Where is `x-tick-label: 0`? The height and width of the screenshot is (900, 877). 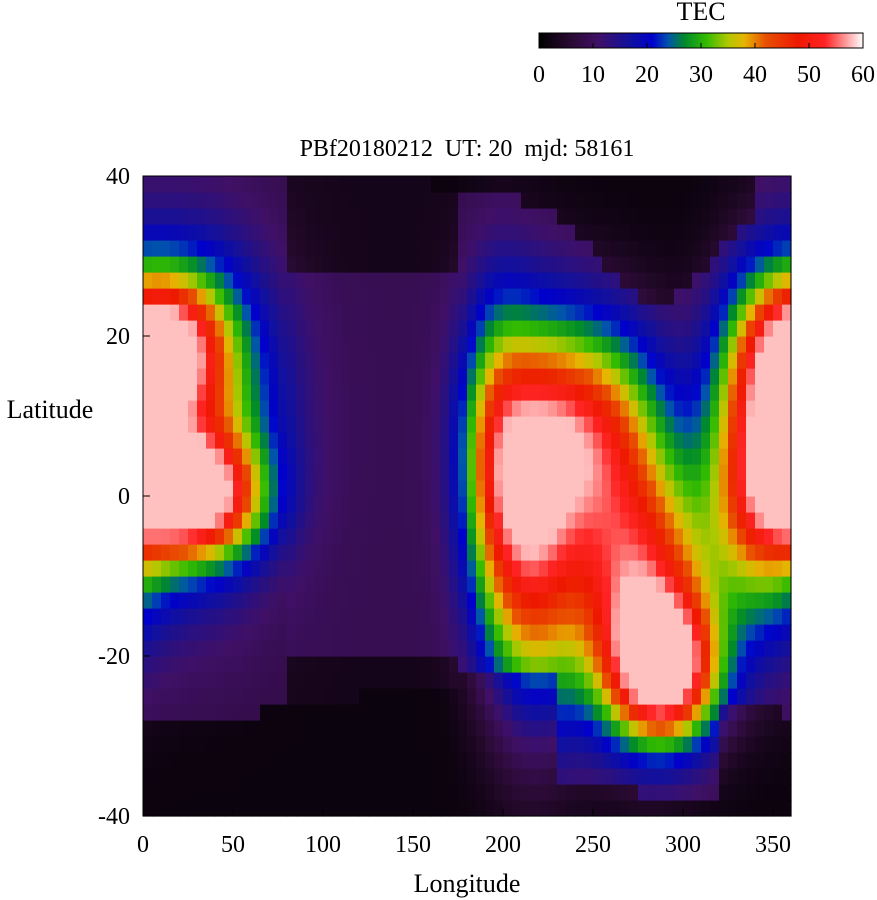 x-tick-label: 0 is located at coordinates (143, 845).